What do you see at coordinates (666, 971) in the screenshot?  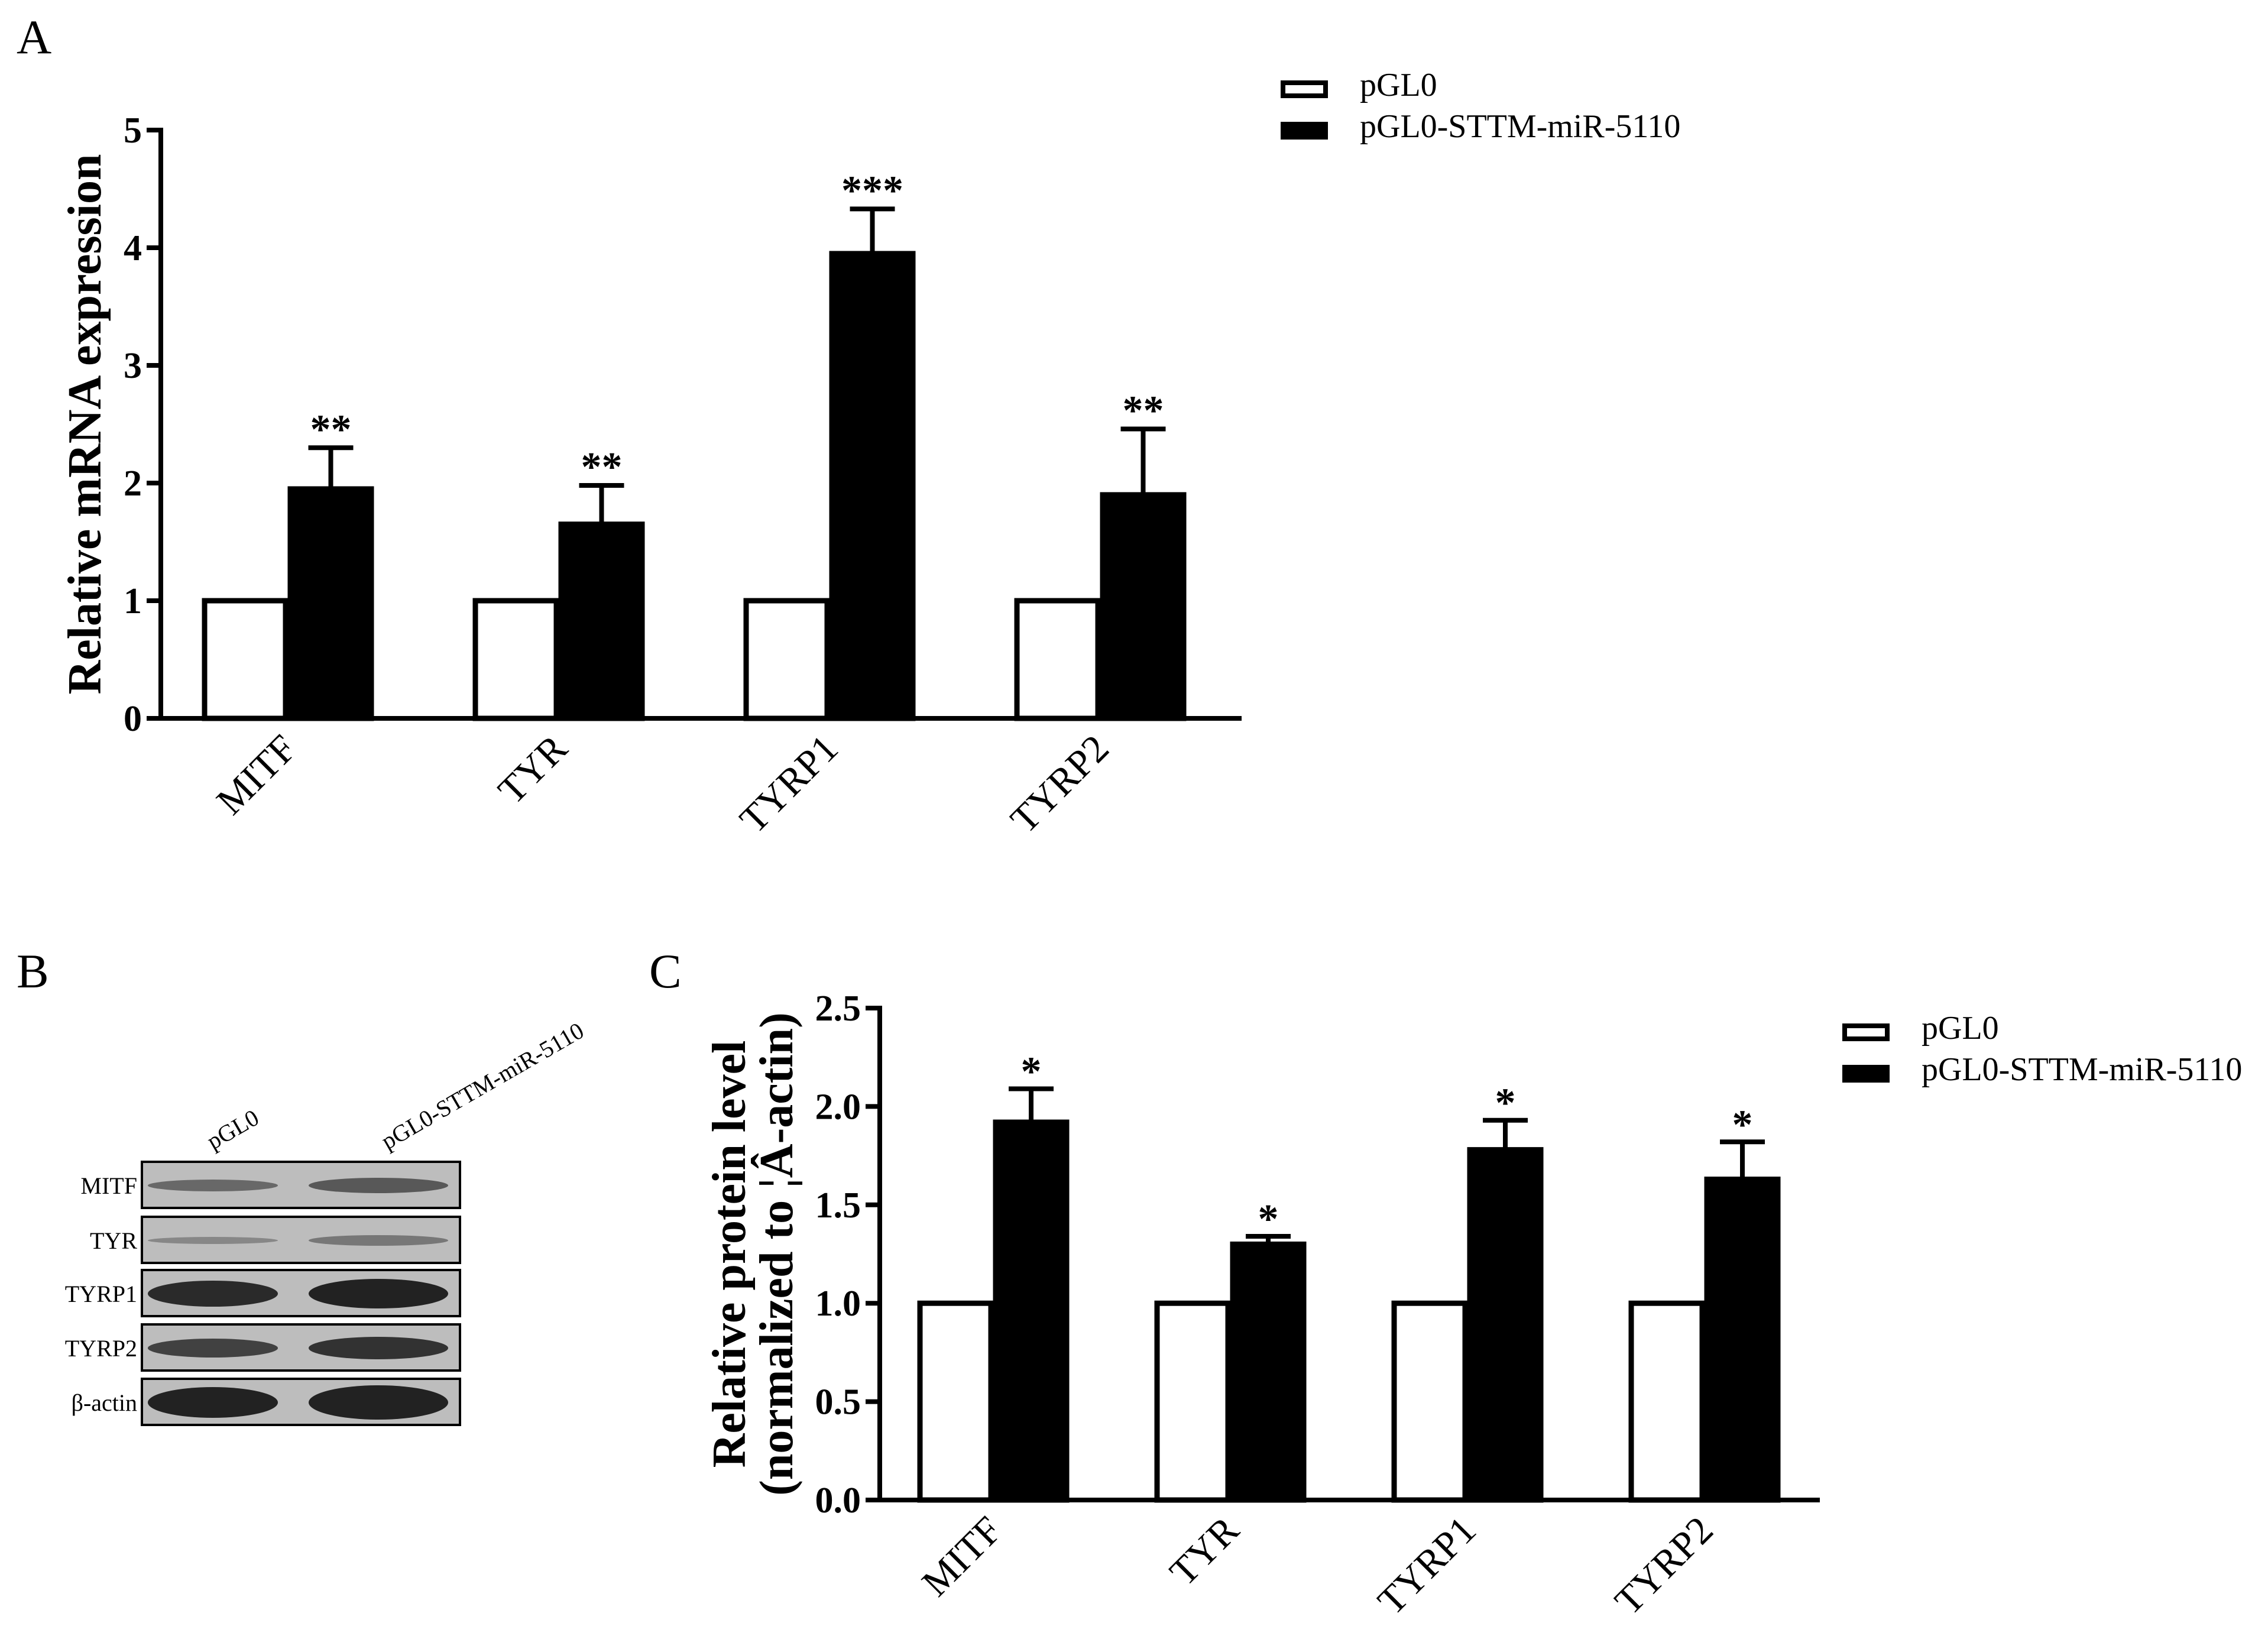 I see `panel-c-letter: C` at bounding box center [666, 971].